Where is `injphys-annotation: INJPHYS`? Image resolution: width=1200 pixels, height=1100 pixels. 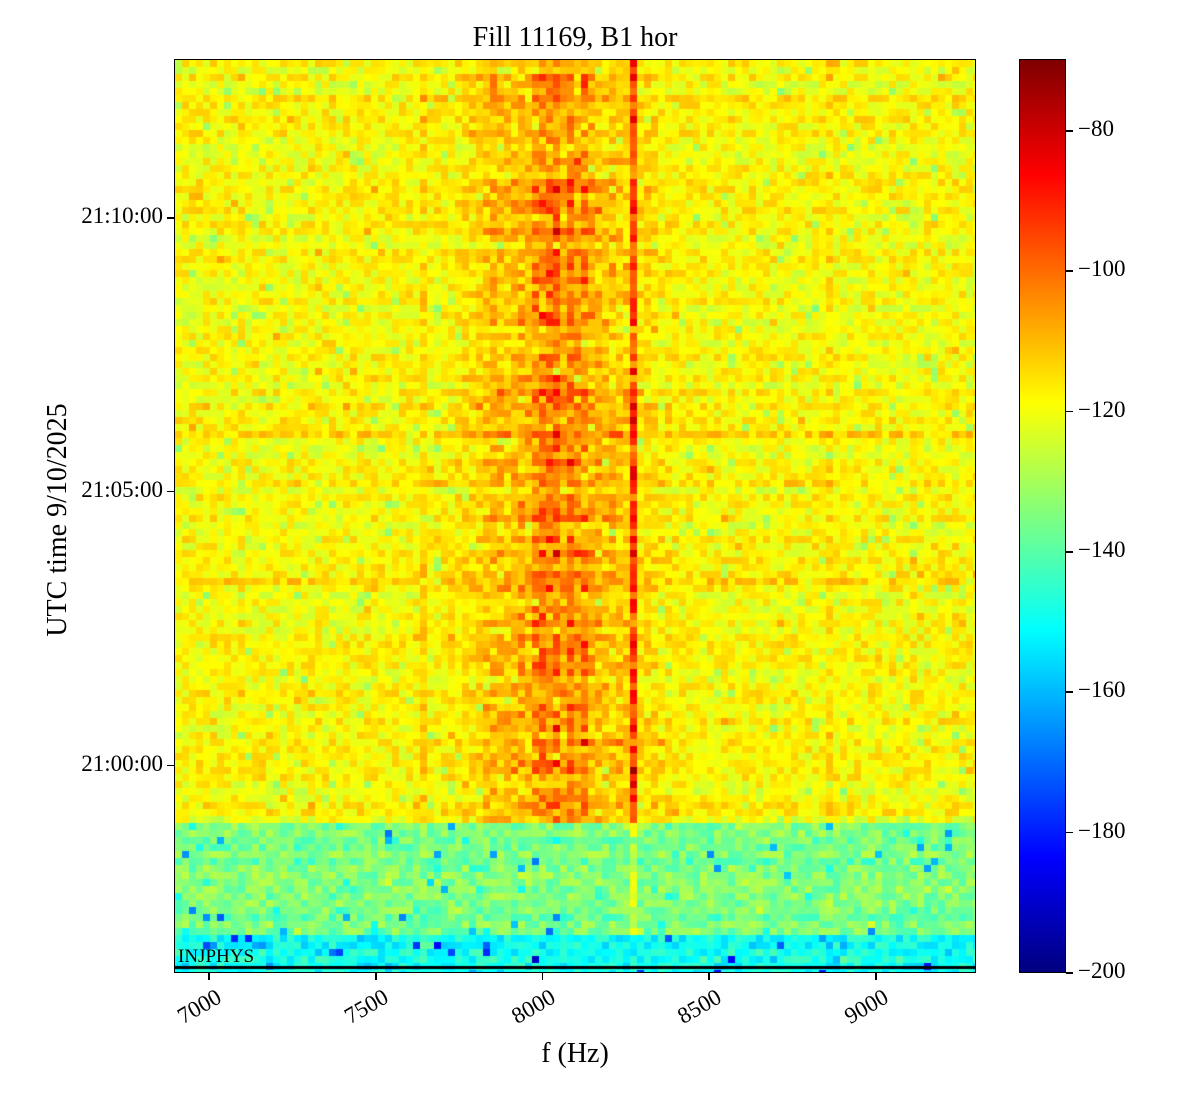 injphys-annotation: INJPHYS is located at coordinates (216, 956).